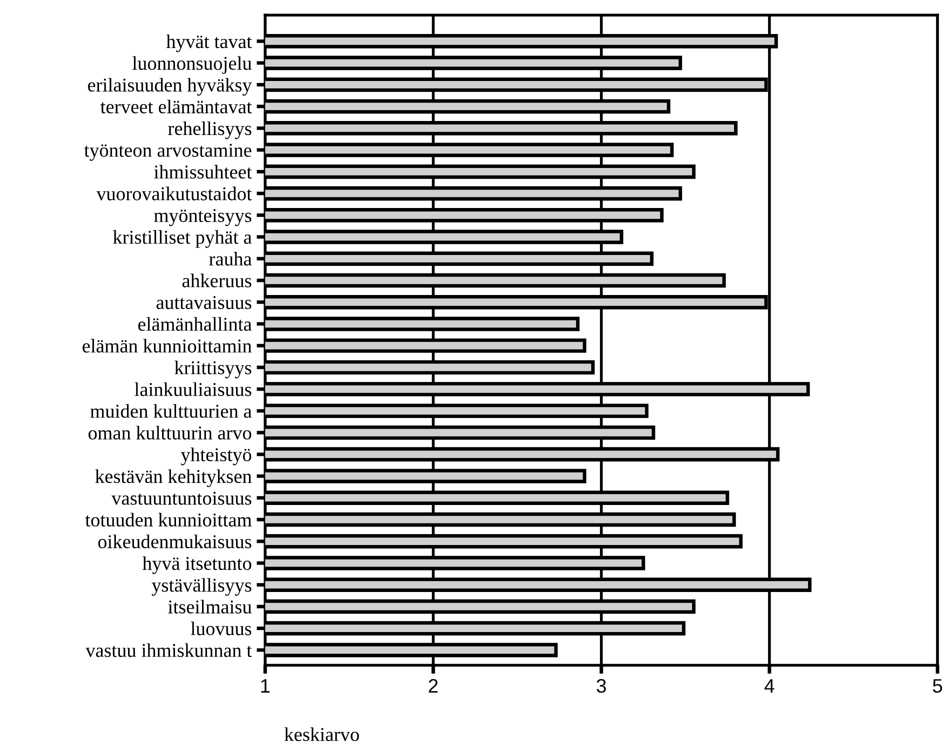 This screenshot has width=947, height=756. I want to click on y-tick-label: itseilmaisu, so click(210, 607).